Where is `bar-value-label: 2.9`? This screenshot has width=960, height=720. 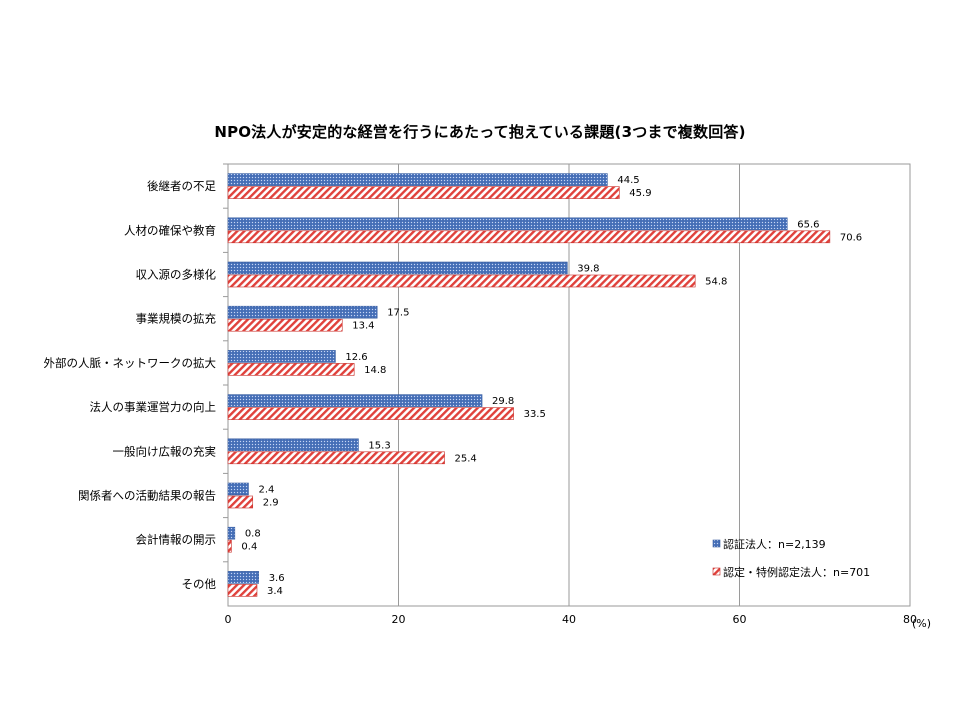 bar-value-label: 2.9 is located at coordinates (271, 503).